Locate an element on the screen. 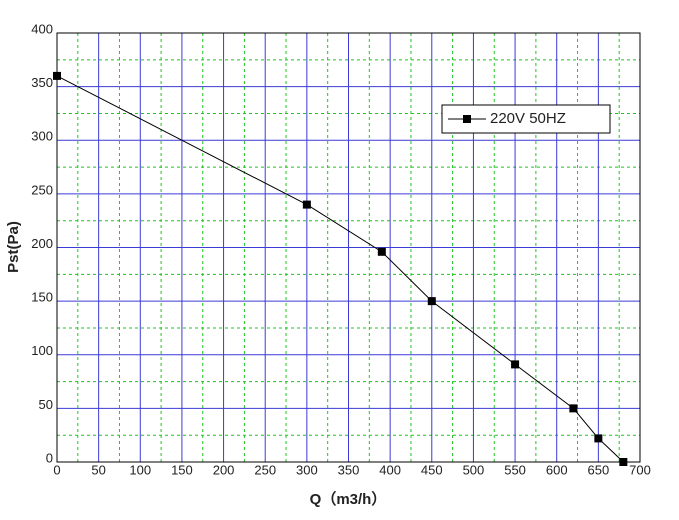 The height and width of the screenshot is (520, 679). y-tick-label: 250 is located at coordinates (42, 189).